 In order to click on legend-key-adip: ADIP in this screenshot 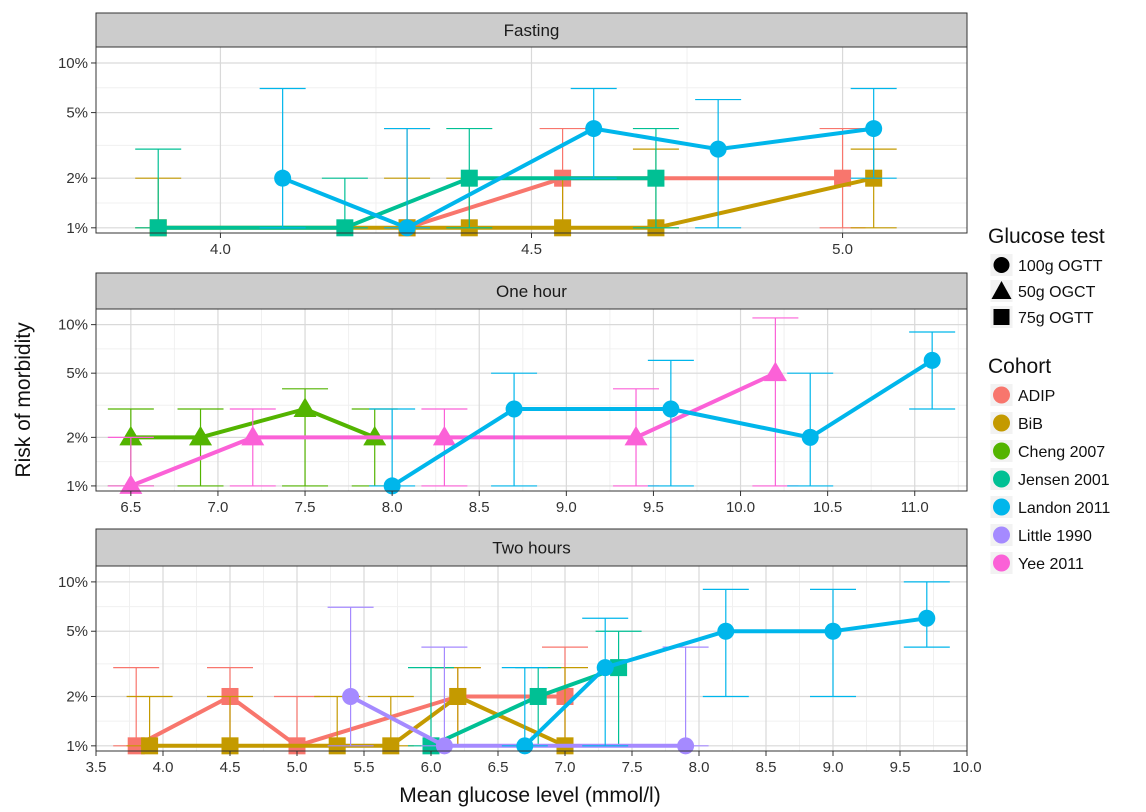, I will do `click(1022, 395)`.